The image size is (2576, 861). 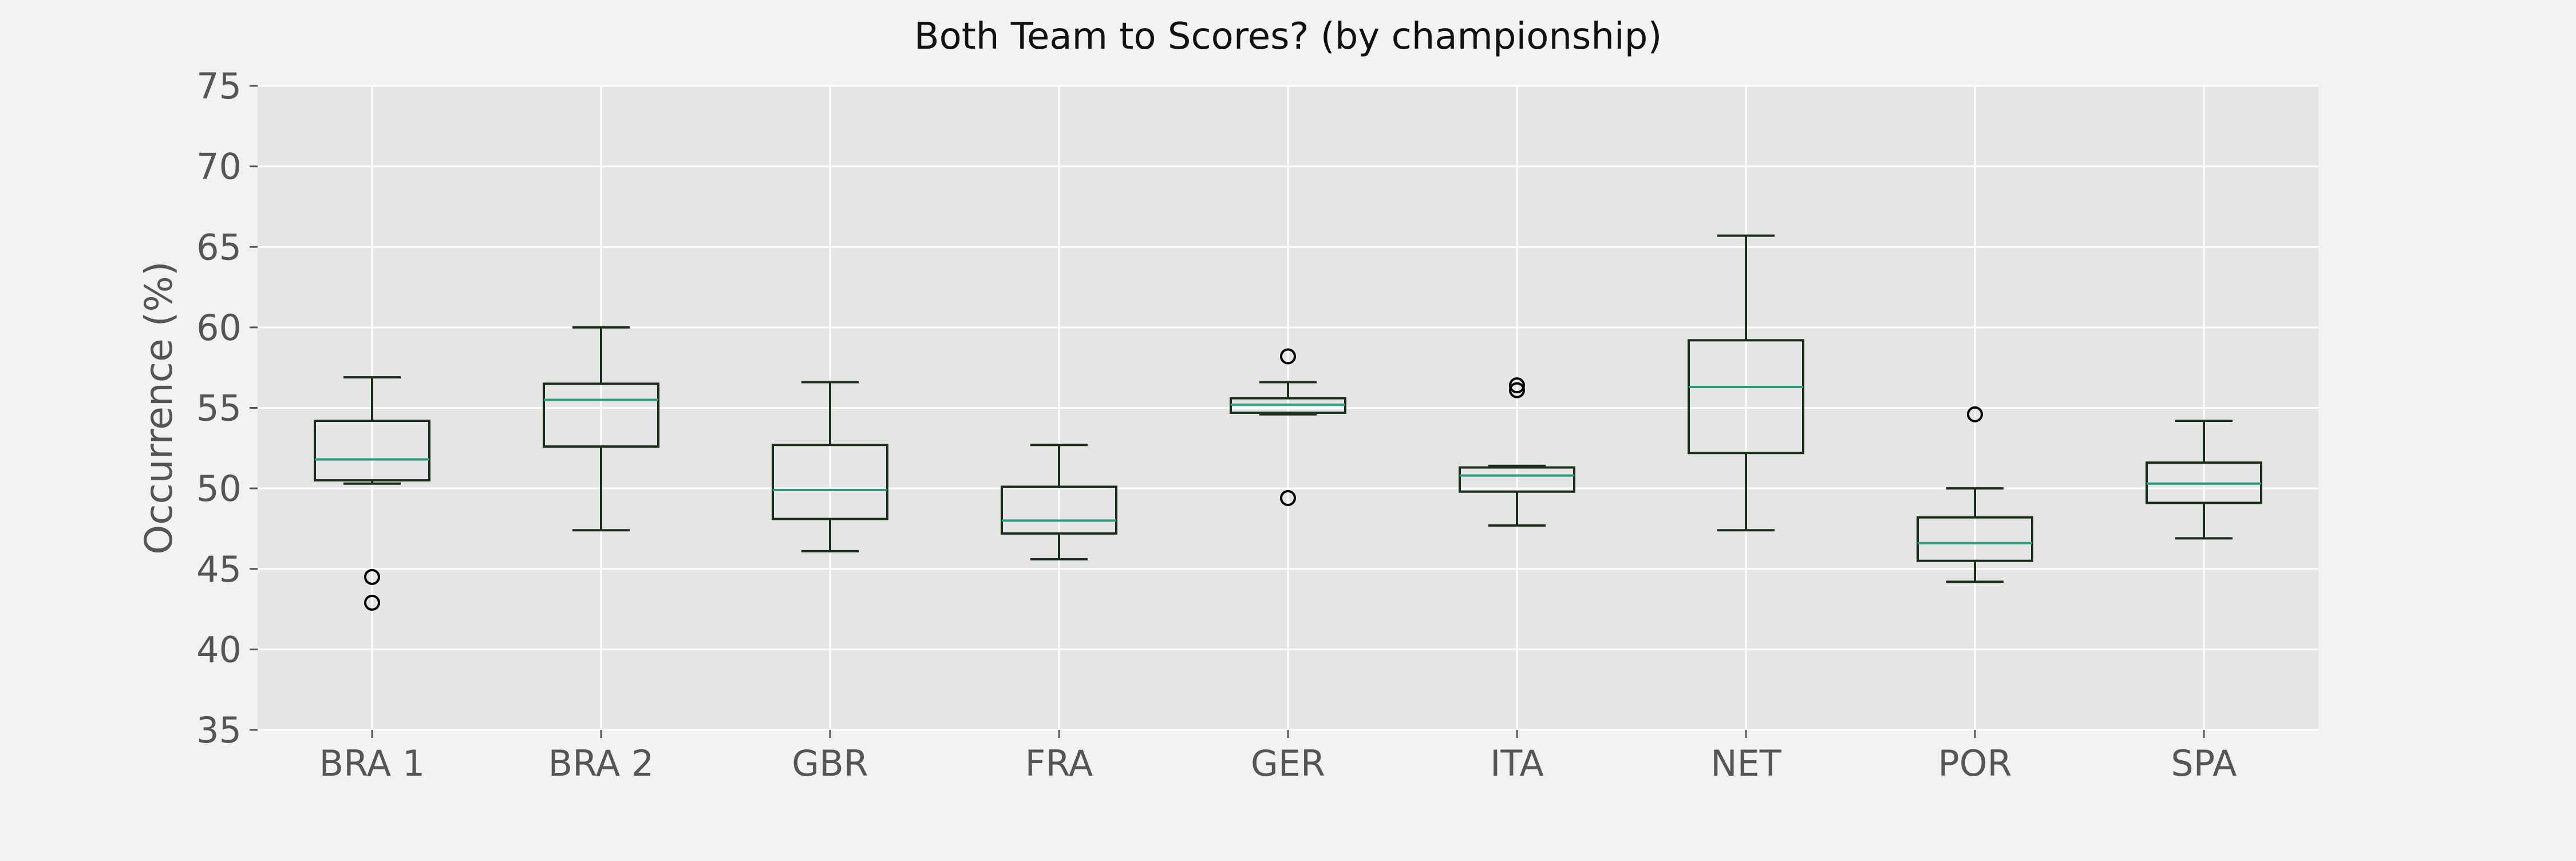 What do you see at coordinates (1975, 763) in the screenshot?
I see `x-tick-label: POR` at bounding box center [1975, 763].